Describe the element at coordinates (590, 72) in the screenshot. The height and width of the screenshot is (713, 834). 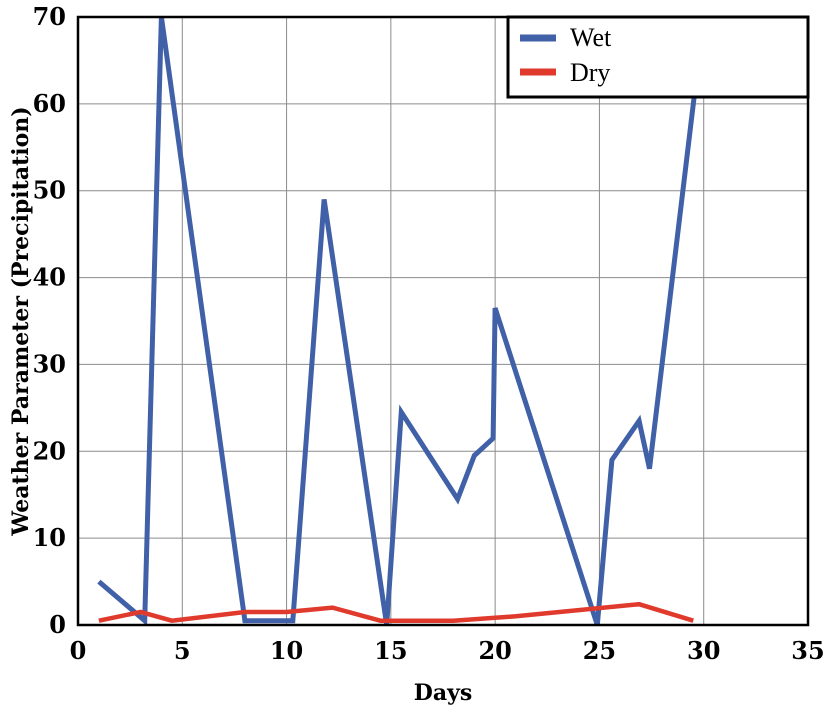
I see `legend-label-dry: Dry` at that location.